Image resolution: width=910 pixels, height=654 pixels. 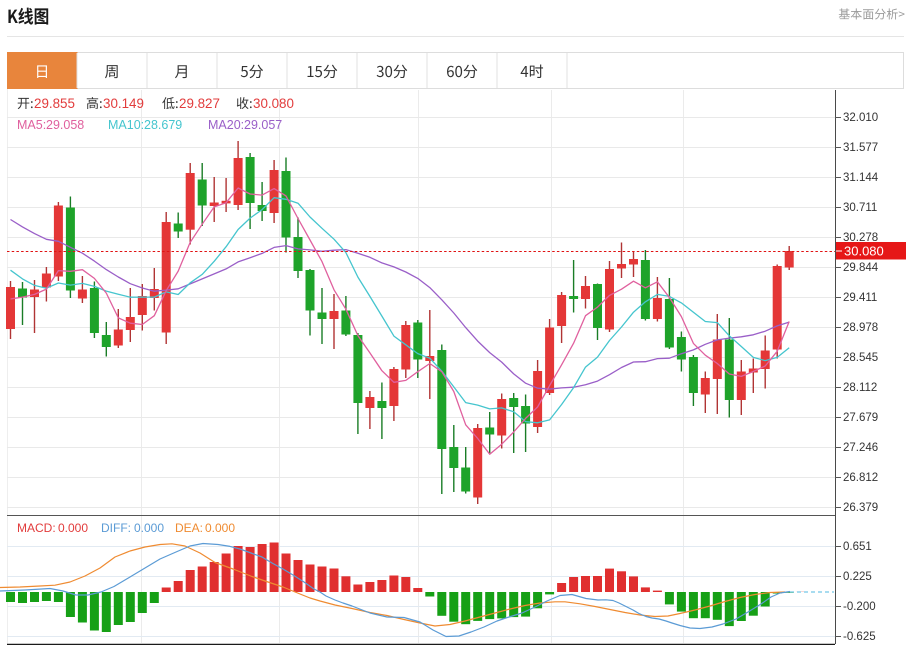 I want to click on svg-text: 26.379, so click(x=860, y=508).